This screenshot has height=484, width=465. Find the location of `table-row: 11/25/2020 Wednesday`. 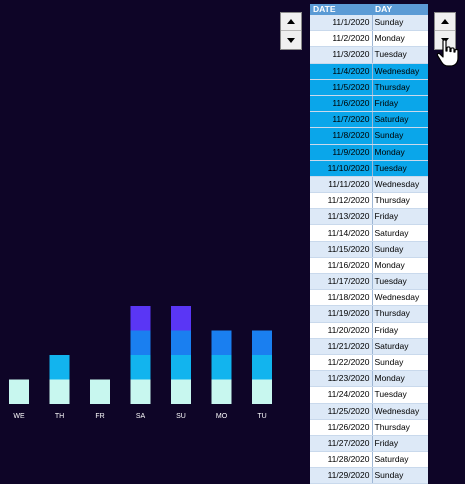

table-row: 11/25/2020 Wednesday is located at coordinates (369, 411).